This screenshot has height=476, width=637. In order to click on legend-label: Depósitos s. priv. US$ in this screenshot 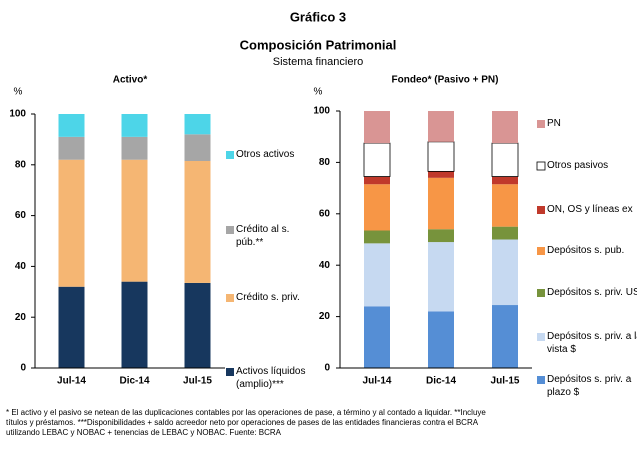, I will do `click(592, 292)`.